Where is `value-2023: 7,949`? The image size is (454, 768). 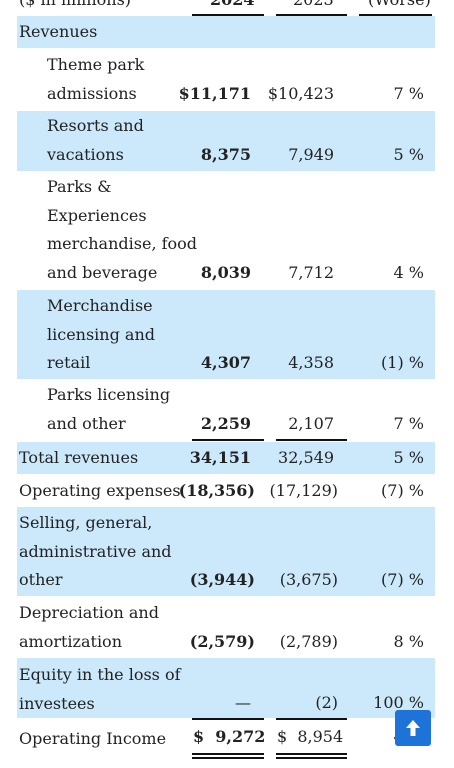
value-2023: 7,949 is located at coordinates (311, 154).